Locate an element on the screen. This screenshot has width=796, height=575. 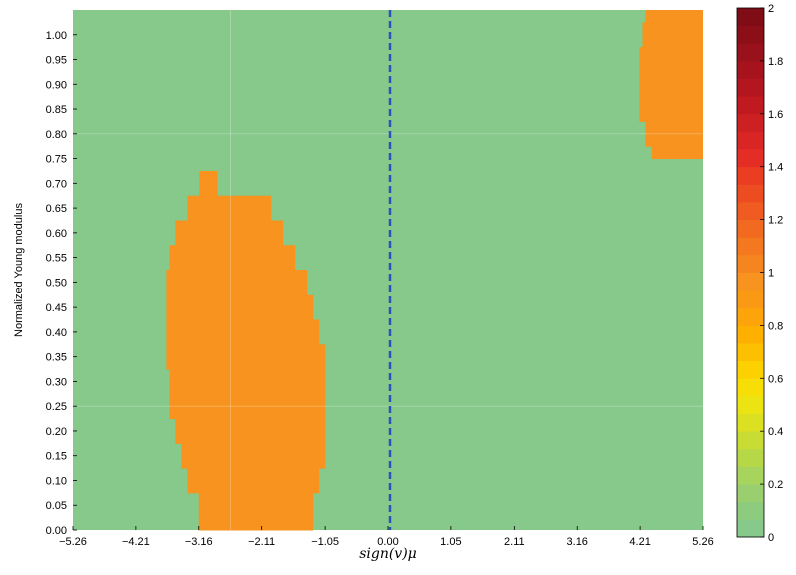
x-tick-label: 1.05 is located at coordinates (450, 542).